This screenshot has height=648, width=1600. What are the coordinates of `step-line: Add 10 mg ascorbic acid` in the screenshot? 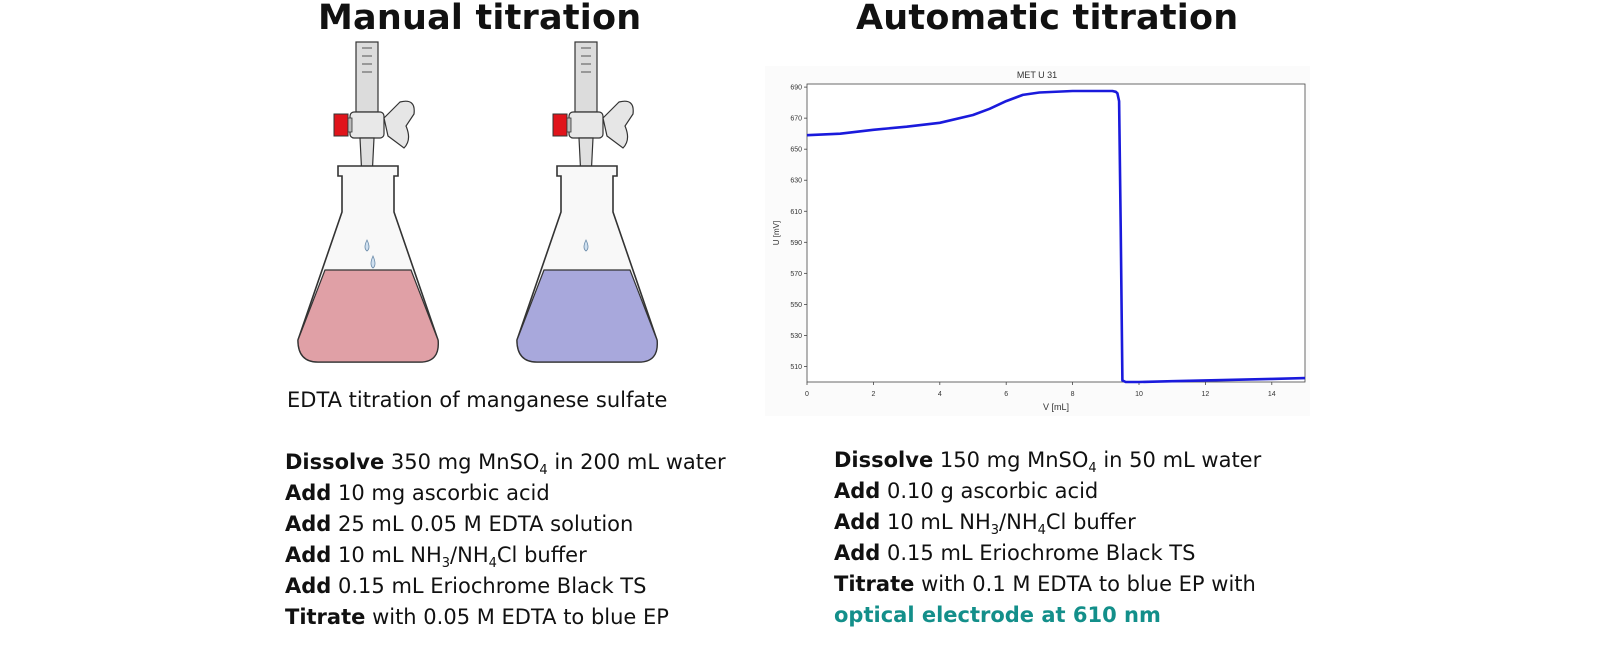 It's located at (505, 493).